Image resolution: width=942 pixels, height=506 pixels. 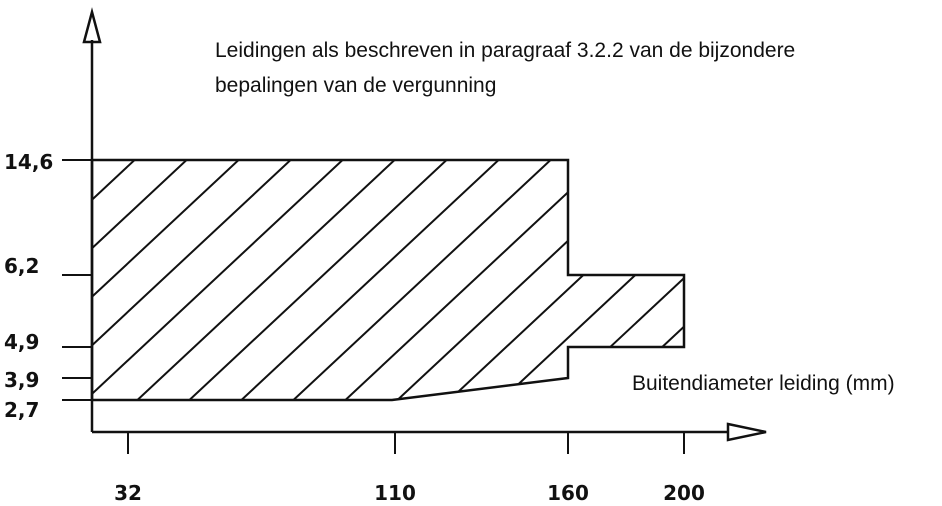 I want to click on y-tick-label: 4,9, so click(x=21, y=342).